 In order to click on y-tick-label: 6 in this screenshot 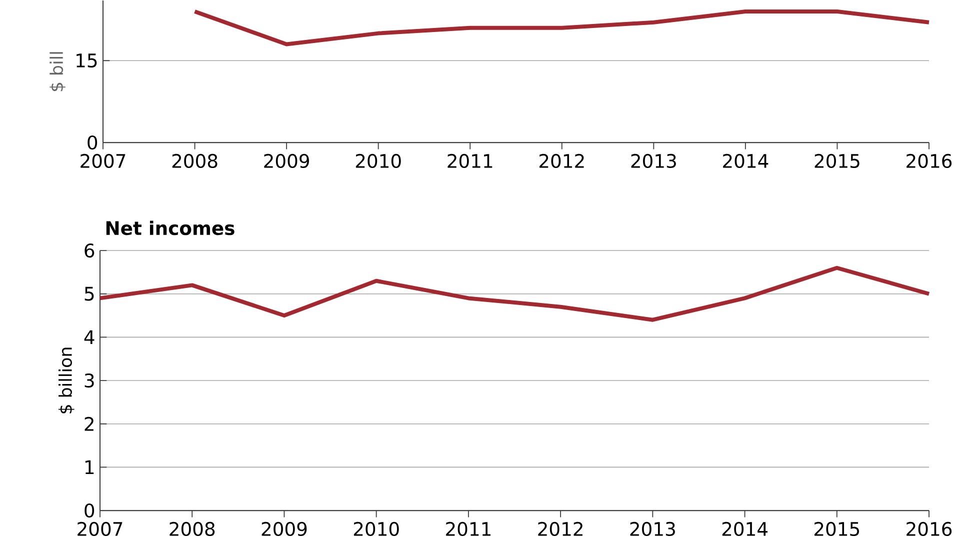, I will do `click(89, 251)`.